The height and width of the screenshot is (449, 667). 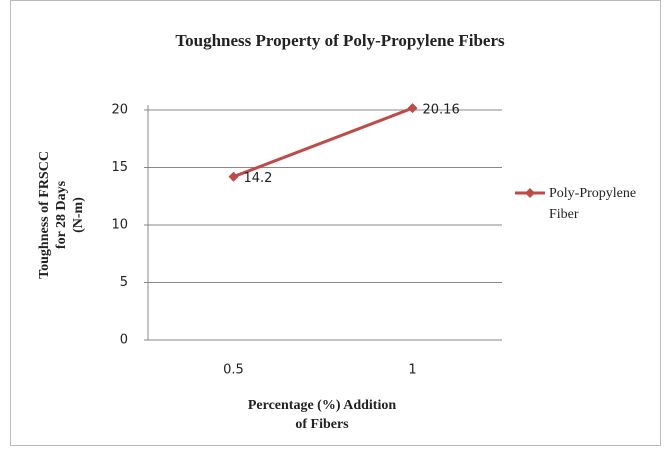 What do you see at coordinates (258, 178) in the screenshot?
I see `data-label: 14.2` at bounding box center [258, 178].